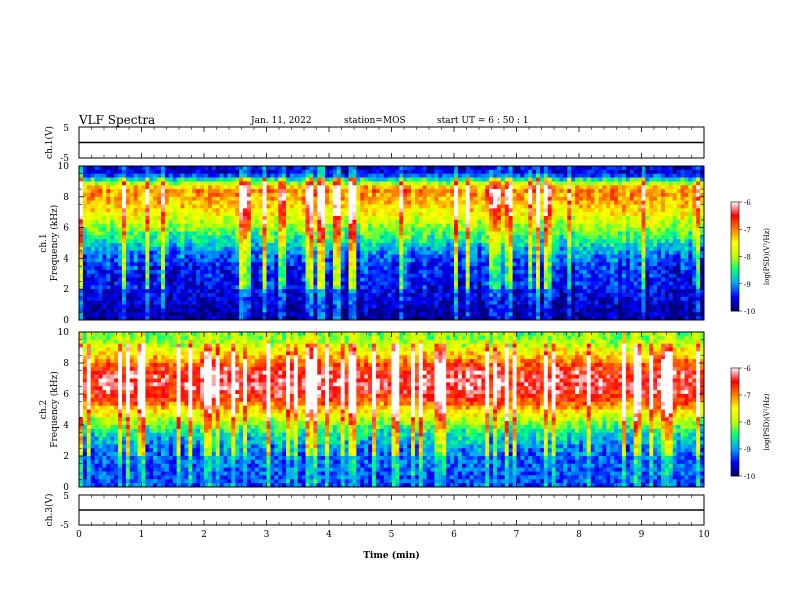 The height and width of the screenshot is (612, 792). I want to click on x-tick-label: 0, so click(79, 535).